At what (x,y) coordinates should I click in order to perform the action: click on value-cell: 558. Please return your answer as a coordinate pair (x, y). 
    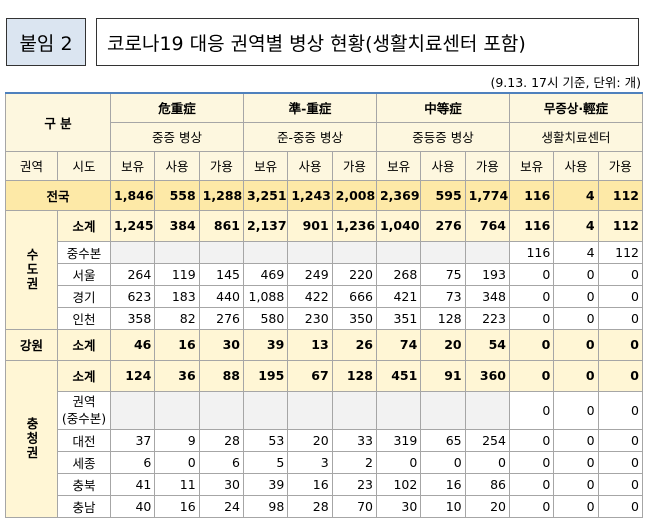
    Looking at the image, I should click on (177, 195).